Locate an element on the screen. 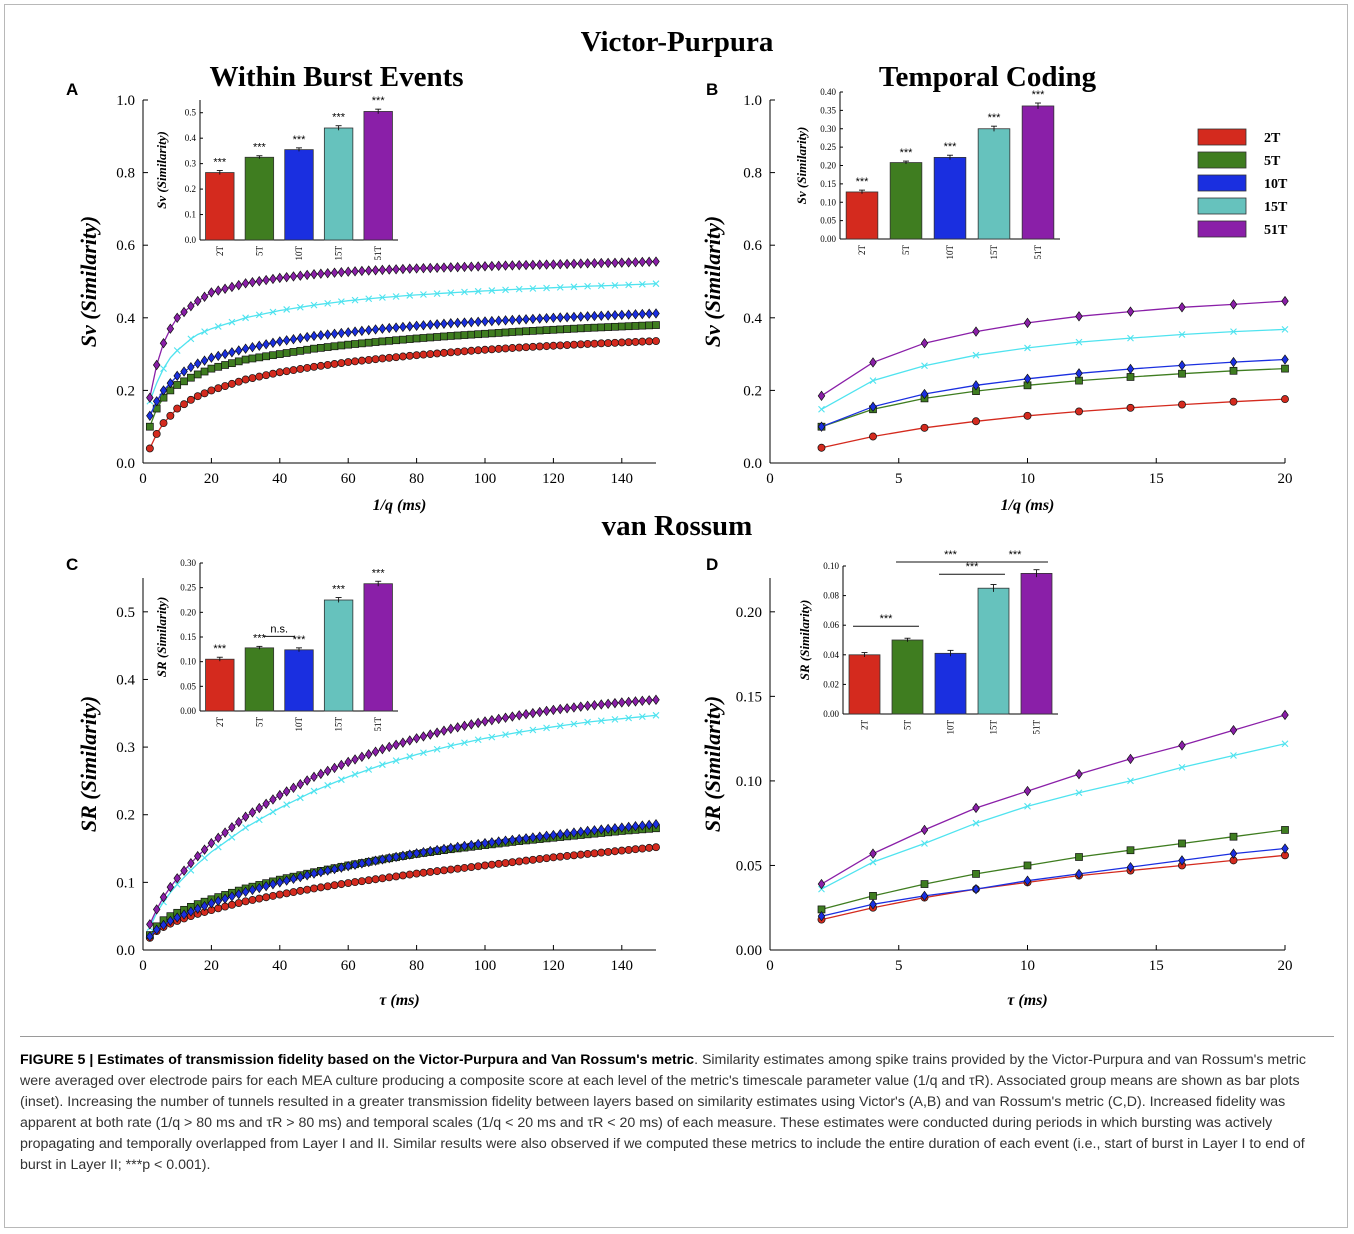  inset-y-tick-label: 0.5 is located at coordinates (191, 113).